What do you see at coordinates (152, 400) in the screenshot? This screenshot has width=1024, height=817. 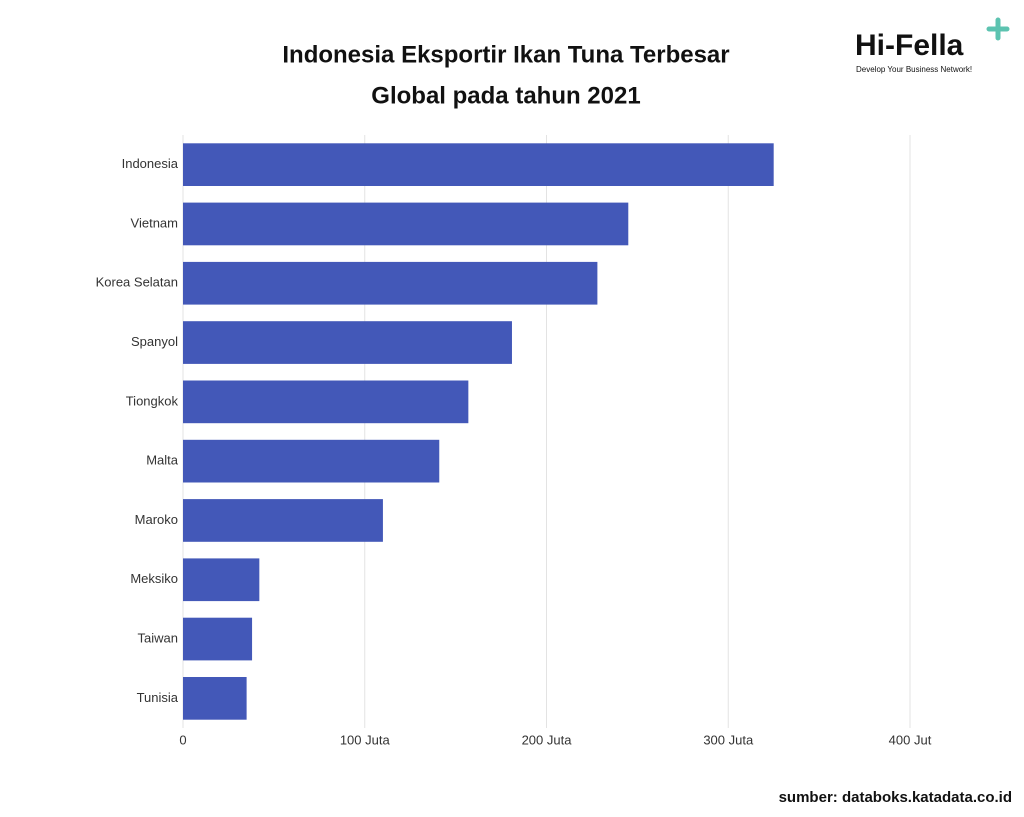 I see `y-tick-label: Tiongkok` at bounding box center [152, 400].